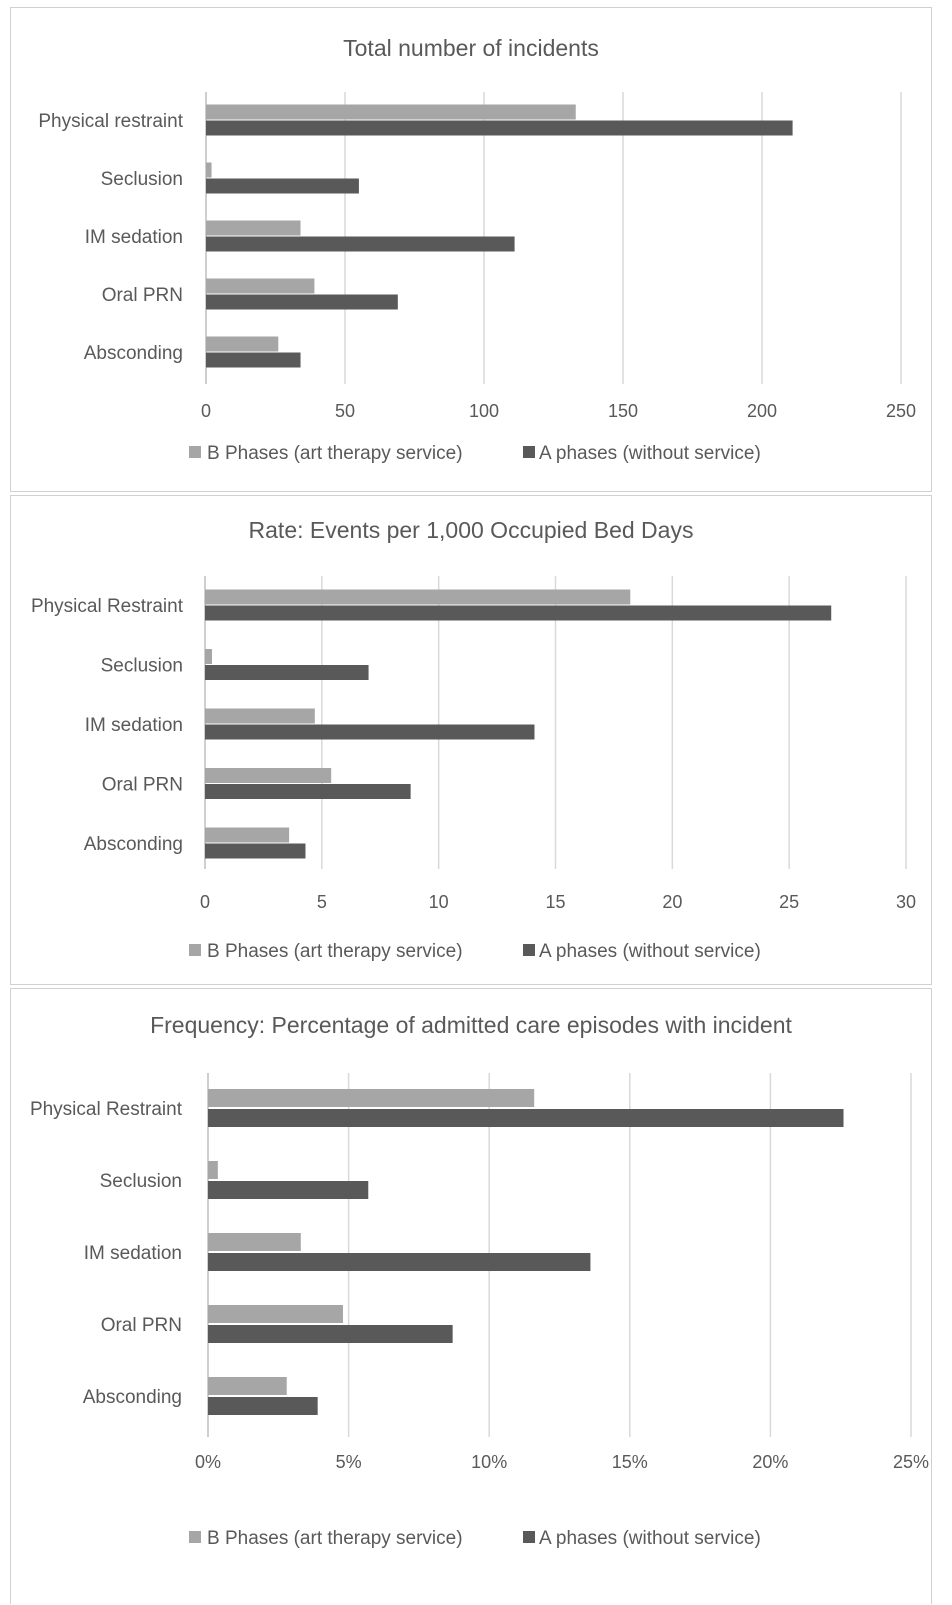 This screenshot has width=952, height=1605. What do you see at coordinates (911, 1462) in the screenshot?
I see `x-tick-label: 25%` at bounding box center [911, 1462].